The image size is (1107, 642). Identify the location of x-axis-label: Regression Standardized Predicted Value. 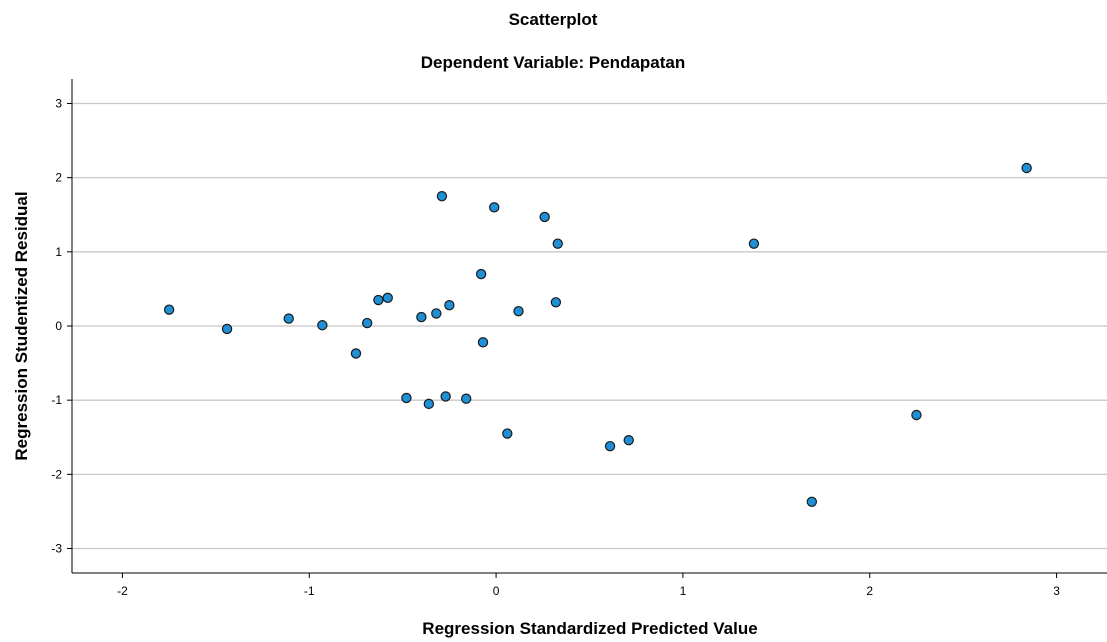
(589, 628).